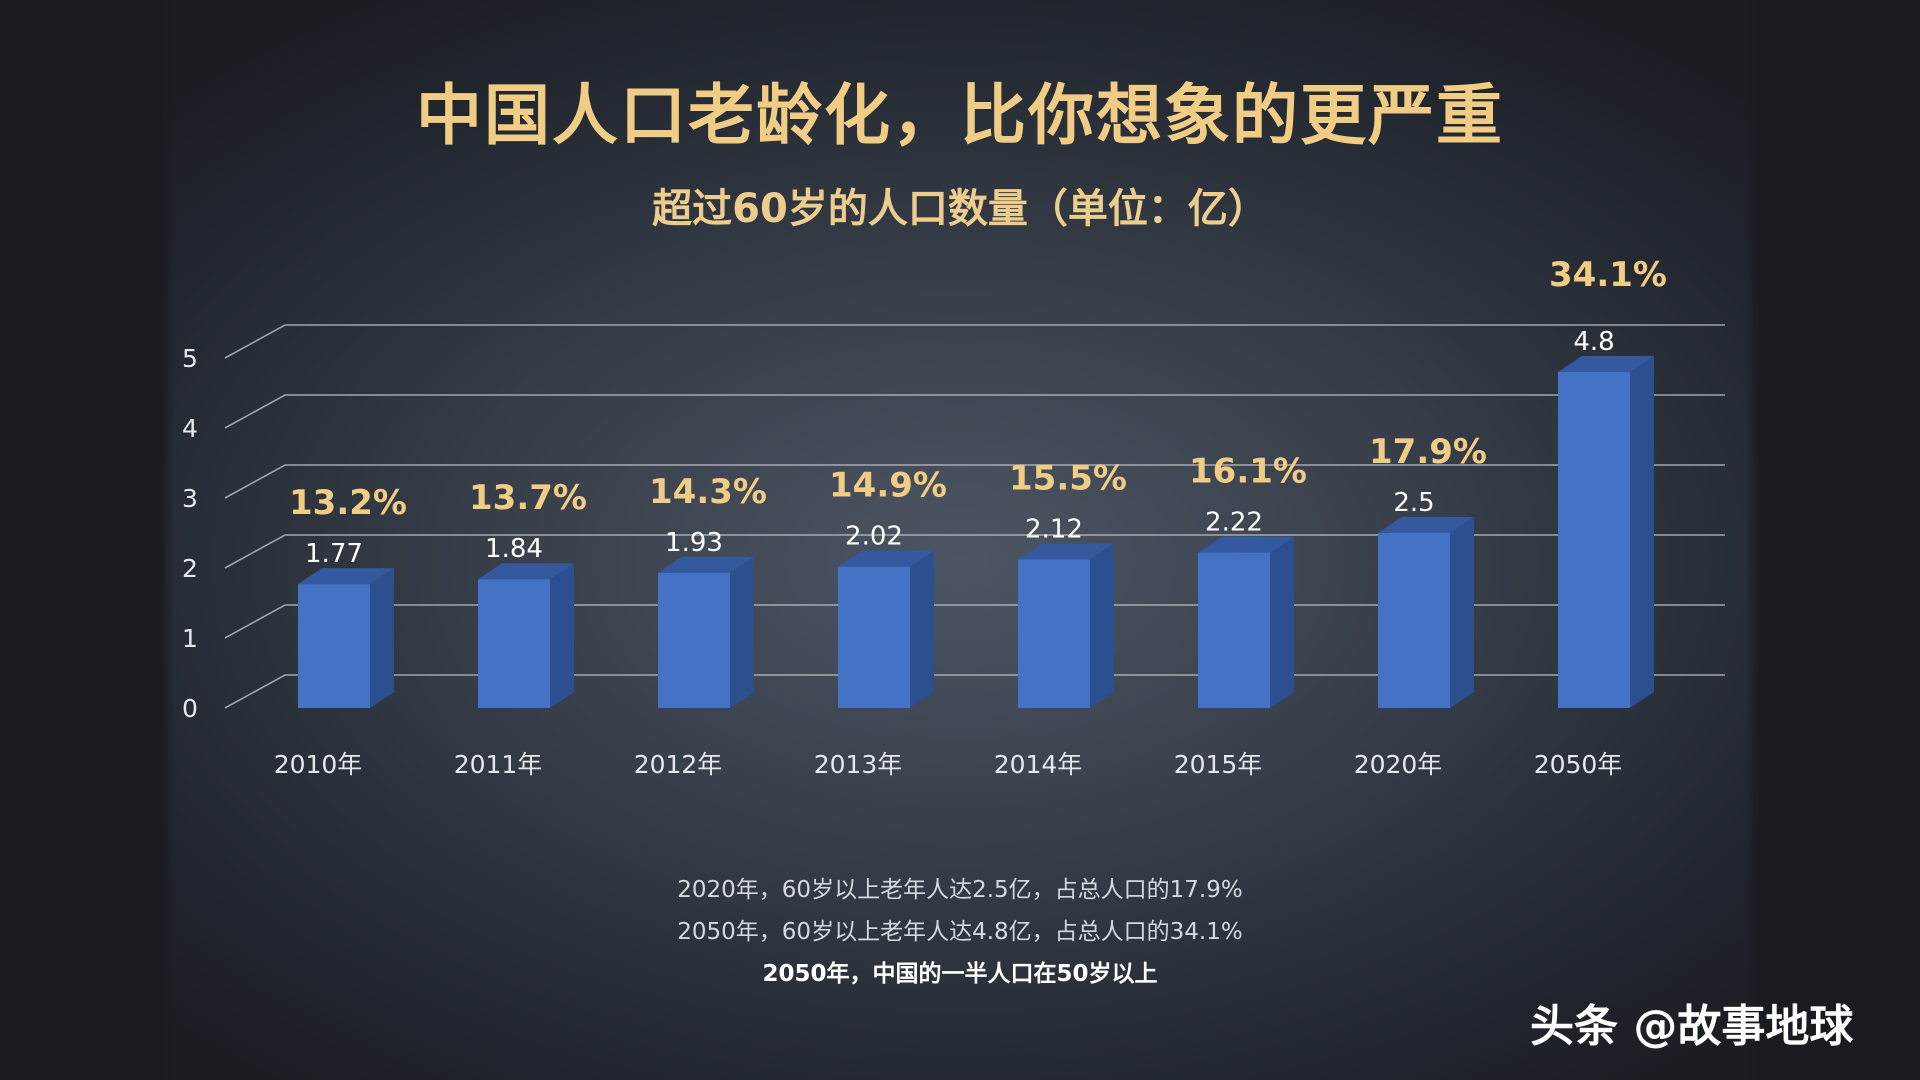  I want to click on value-label: 1.77, so click(334, 554).